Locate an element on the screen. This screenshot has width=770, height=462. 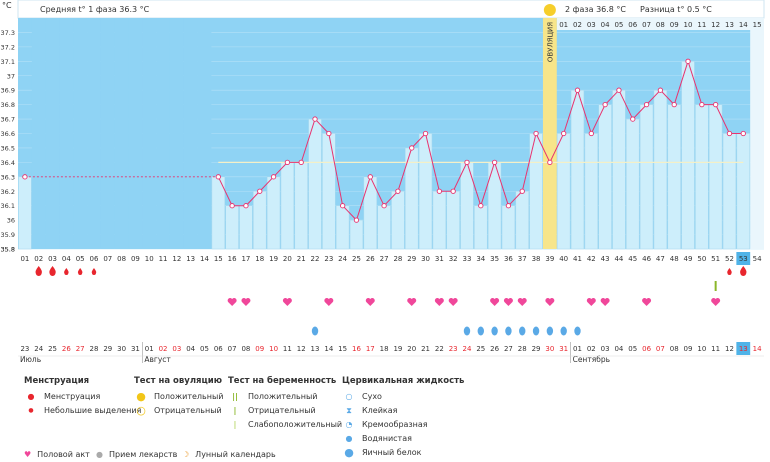
phase1-avg-text: Средняя t° 1 фаза 36.3 °C is located at coordinates (95, 9).